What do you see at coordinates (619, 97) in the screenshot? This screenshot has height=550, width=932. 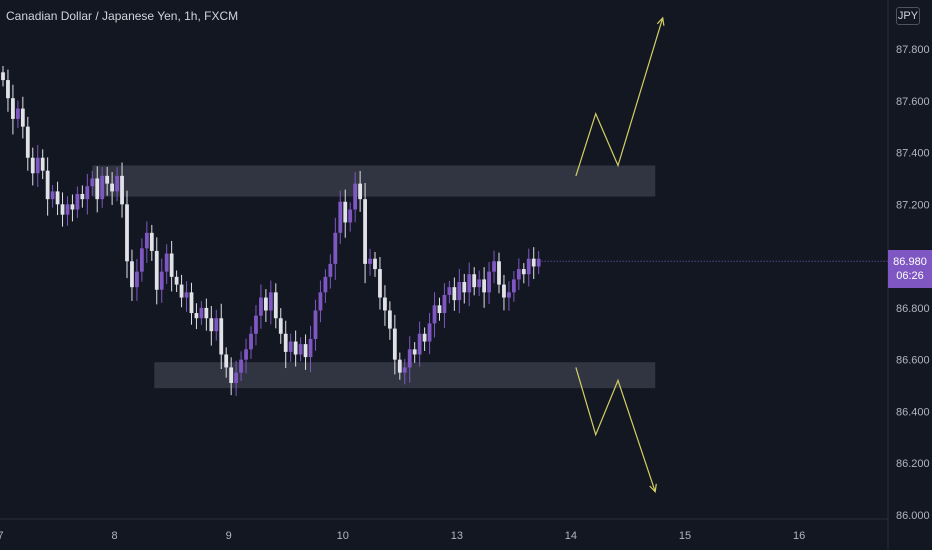 I see `bullish-projection-arrow` at bounding box center [619, 97].